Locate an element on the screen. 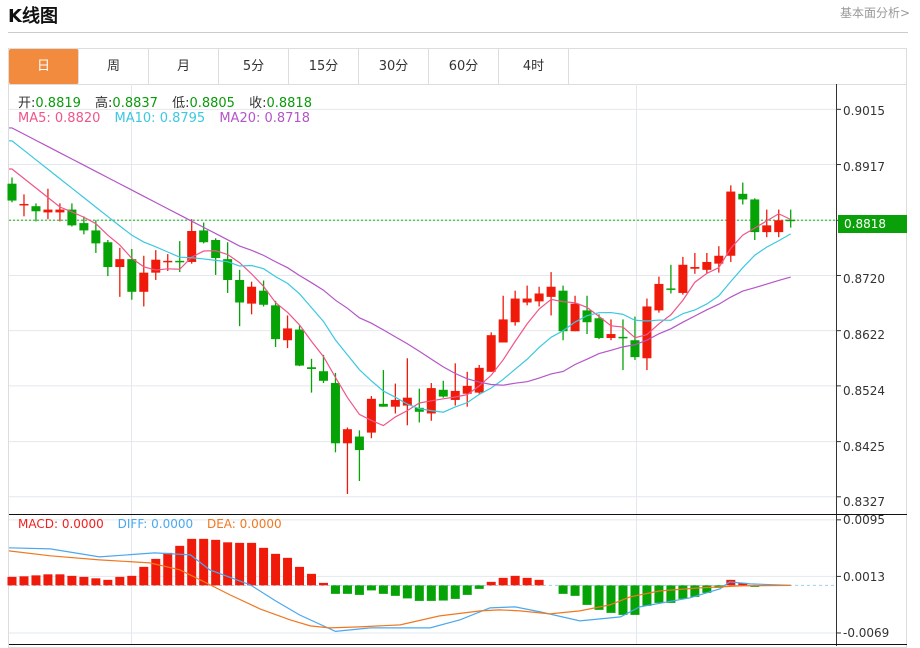 The width and height of the screenshot is (920, 648). tab-5min: 5分 is located at coordinates (254, 66).